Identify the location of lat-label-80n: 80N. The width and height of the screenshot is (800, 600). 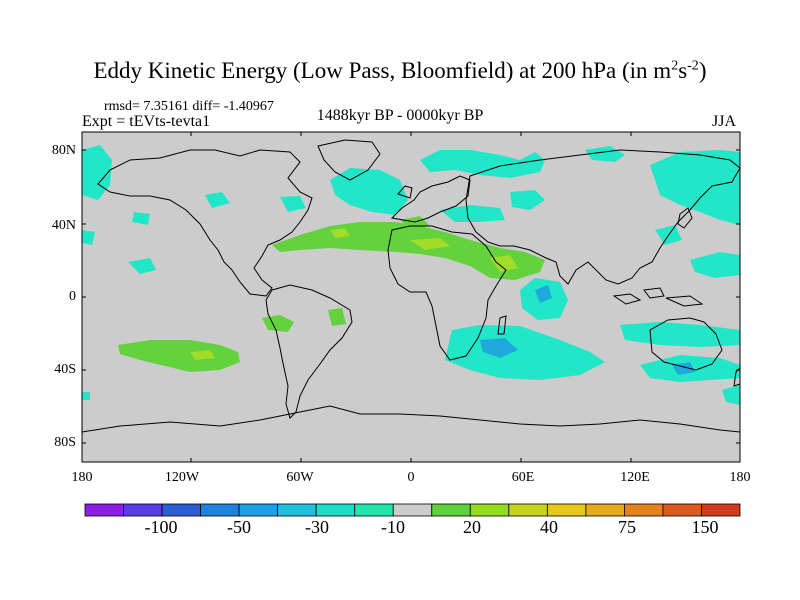
(63, 150).